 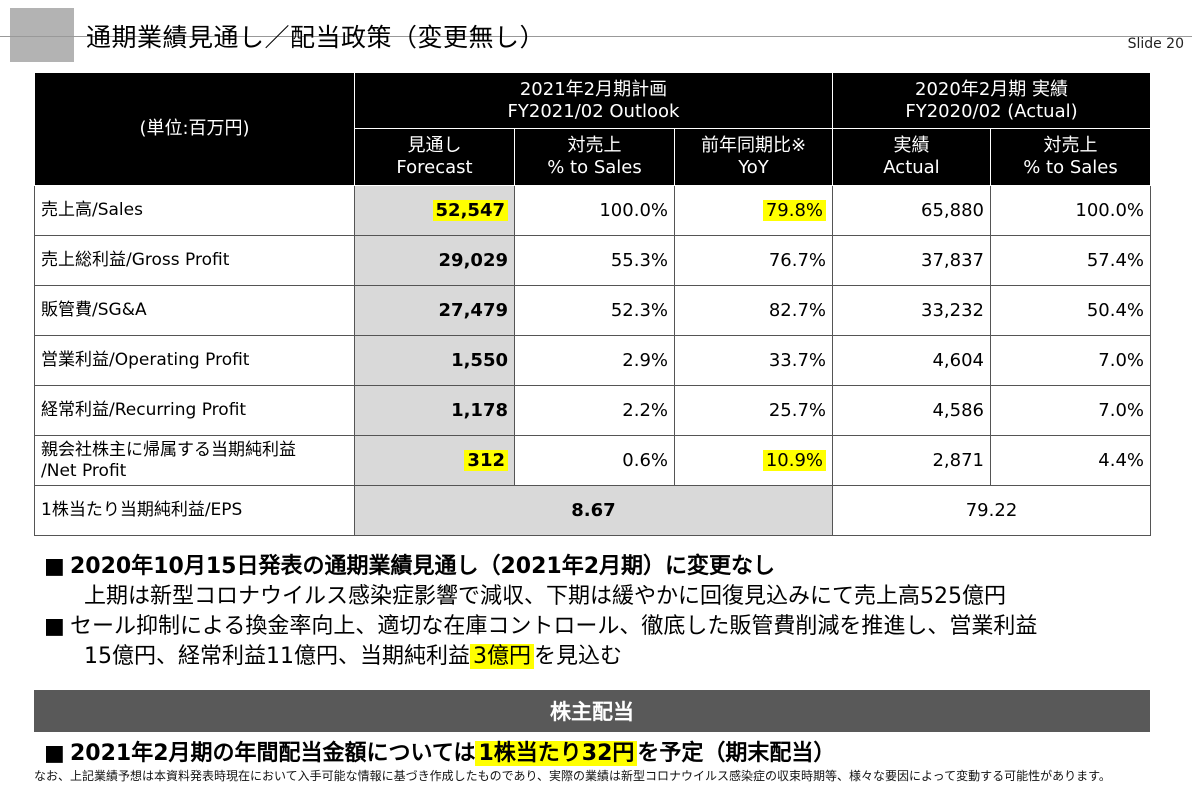 What do you see at coordinates (596, 36) in the screenshot?
I see `title-rule` at bounding box center [596, 36].